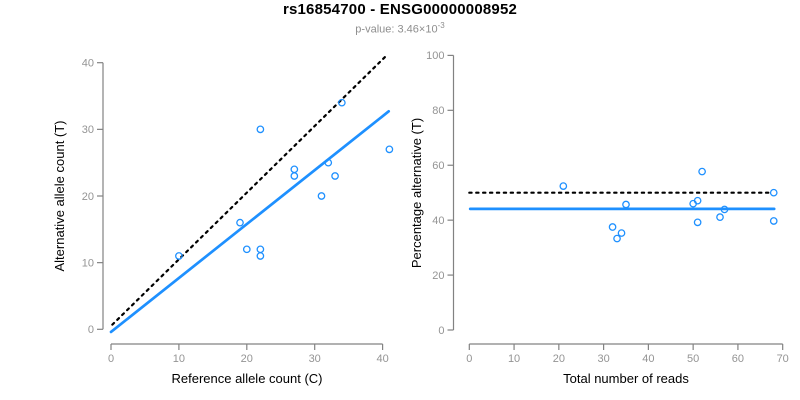  Describe the element at coordinates (438, 111) in the screenshot. I see `right-y-tick-label: 80` at that location.